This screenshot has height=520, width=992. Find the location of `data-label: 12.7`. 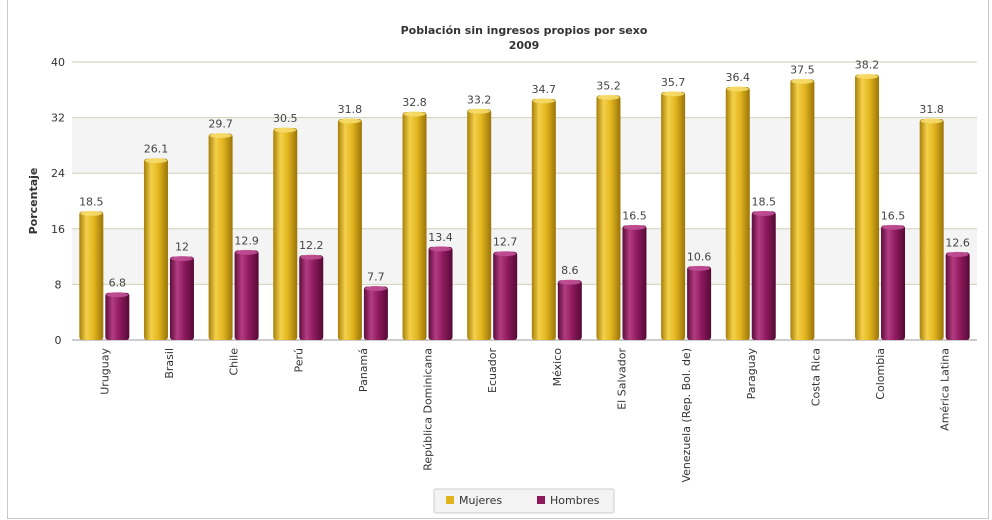

data-label: 12.7 is located at coordinates (505, 242).